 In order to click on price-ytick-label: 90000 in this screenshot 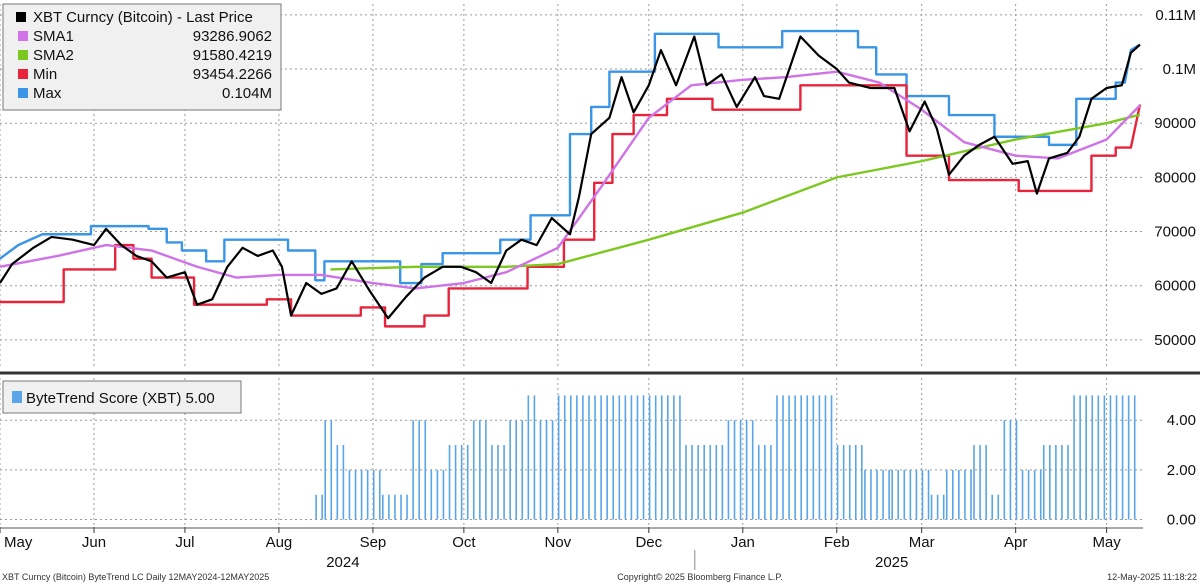, I will do `click(1175, 123)`.